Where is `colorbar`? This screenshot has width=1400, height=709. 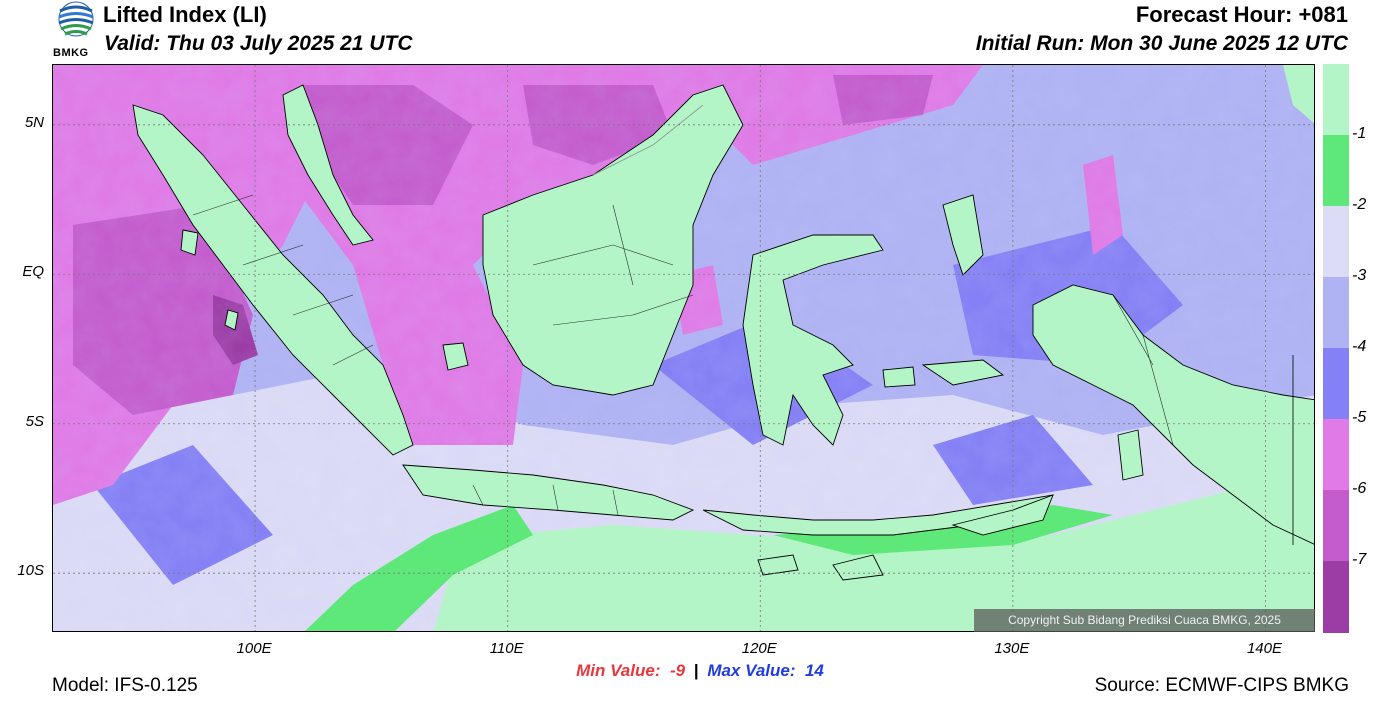
colorbar is located at coordinates (1336, 348).